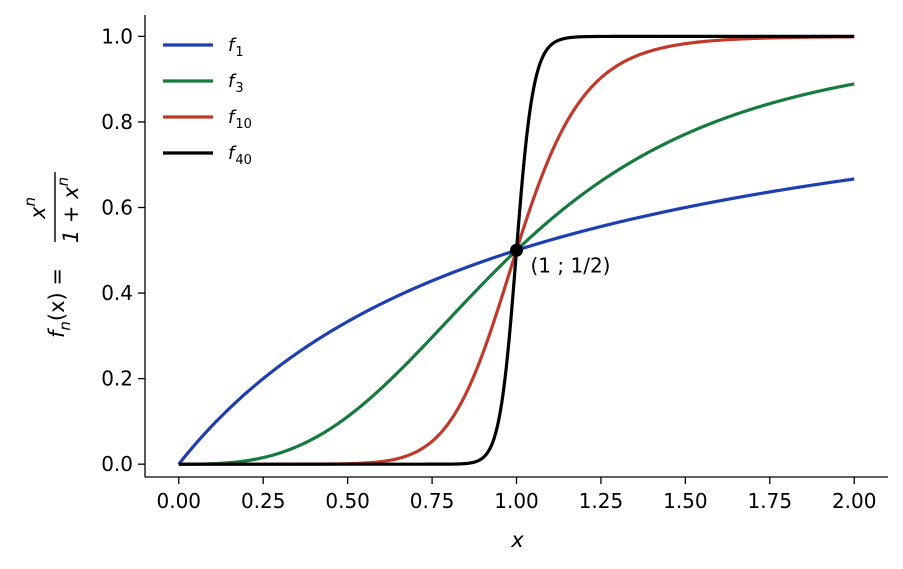 This screenshot has height=569, width=903. I want to click on x-tick-label: 1.50, so click(685, 501).